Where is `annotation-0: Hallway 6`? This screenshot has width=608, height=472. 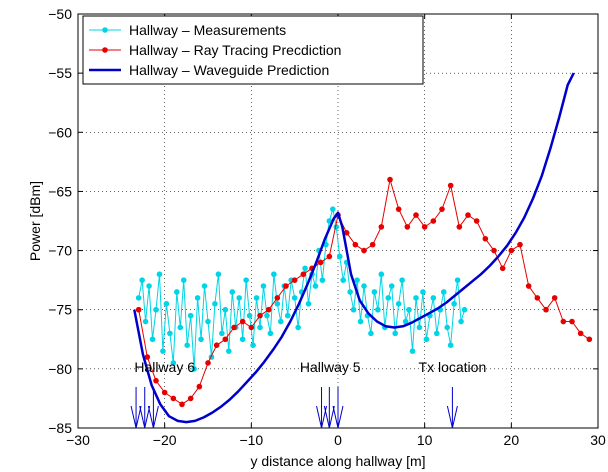
annotation-0: Hallway 6 is located at coordinates (162, 394).